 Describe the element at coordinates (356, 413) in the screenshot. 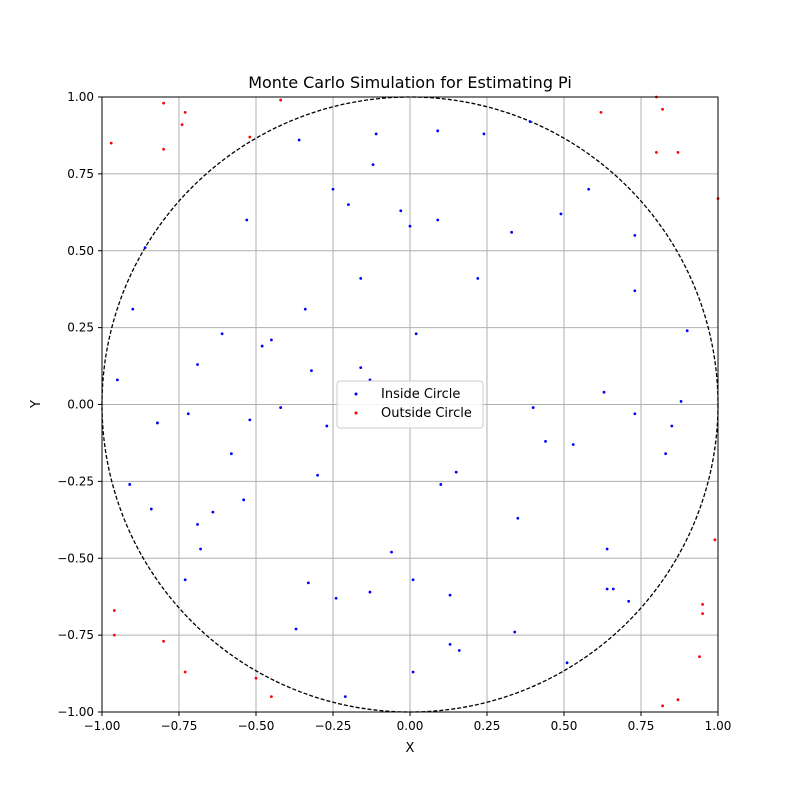

I see `legend-marker-outside` at that location.